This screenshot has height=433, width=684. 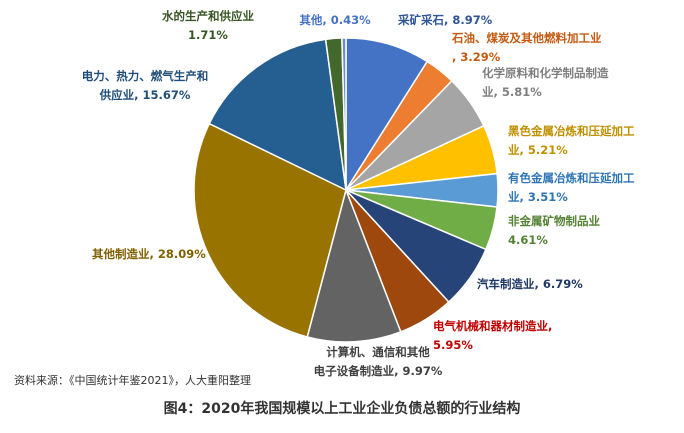 What do you see at coordinates (530, 284) in the screenshot?
I see `slice-label: 汽车制造业, 6.79%` at bounding box center [530, 284].